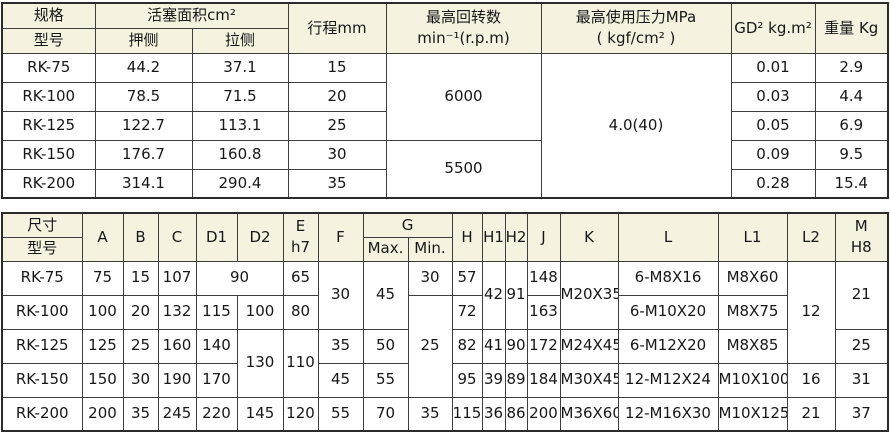  I want to click on dim-cell-a: 125, so click(102, 346).